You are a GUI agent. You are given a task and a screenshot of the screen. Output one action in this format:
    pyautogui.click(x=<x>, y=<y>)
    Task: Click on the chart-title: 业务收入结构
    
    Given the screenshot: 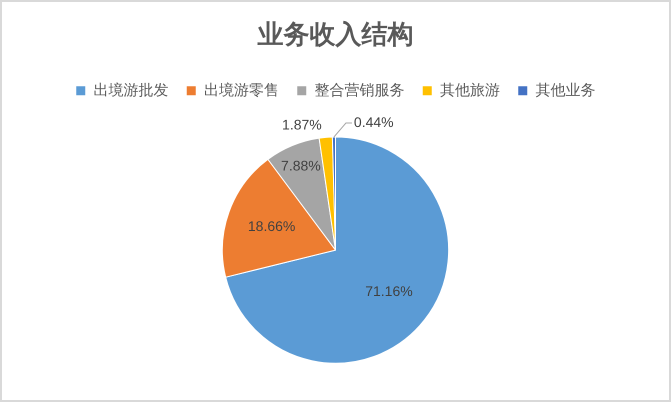 What is the action you would take?
    pyautogui.click(x=335, y=33)
    